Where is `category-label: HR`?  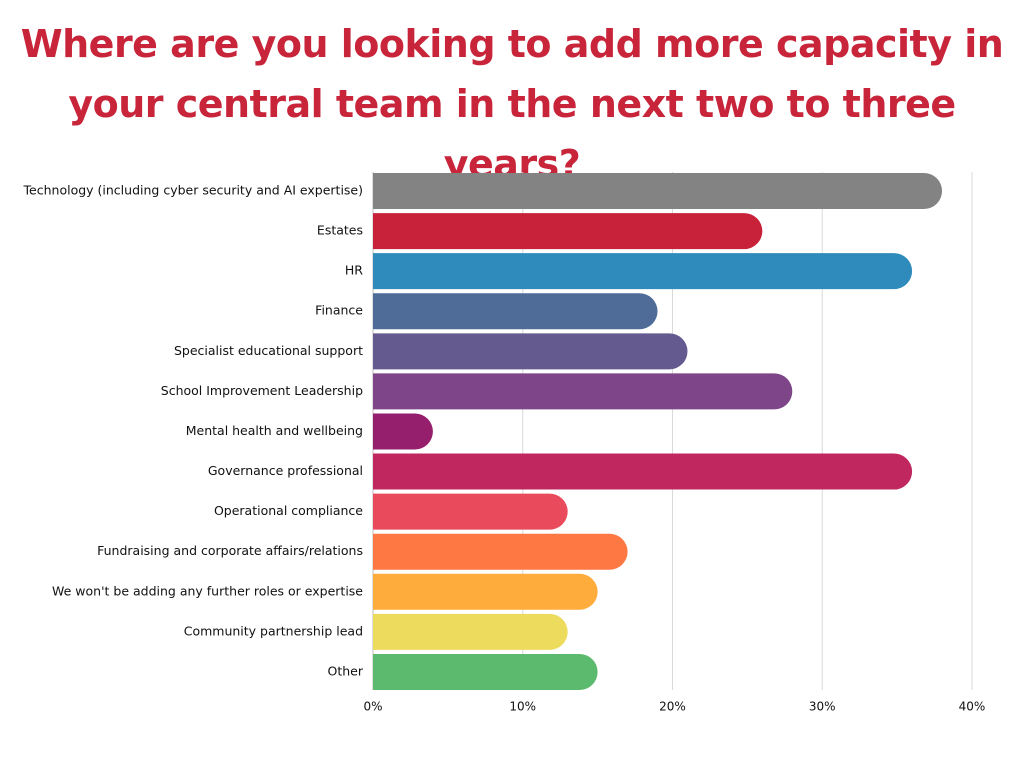 category-label: HR is located at coordinates (354, 270).